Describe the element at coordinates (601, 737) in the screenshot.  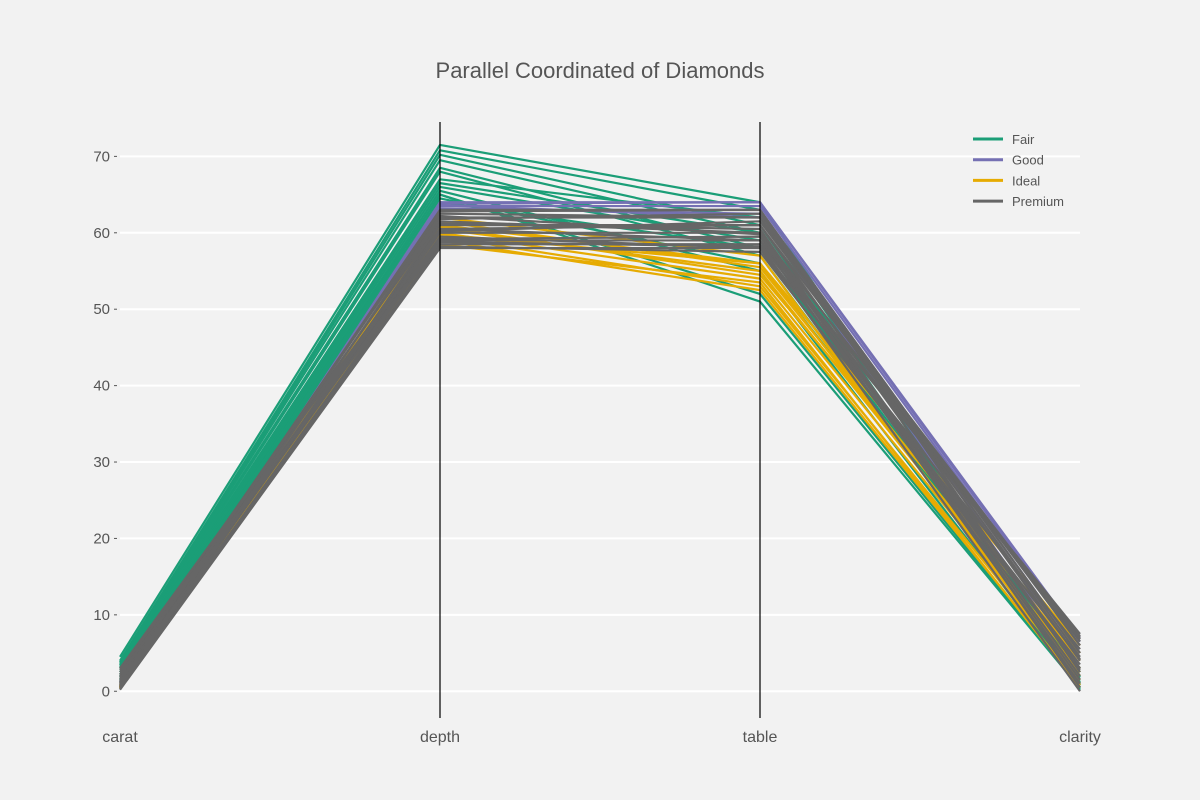
I see `axis-labels: carat depth table clarity` at that location.